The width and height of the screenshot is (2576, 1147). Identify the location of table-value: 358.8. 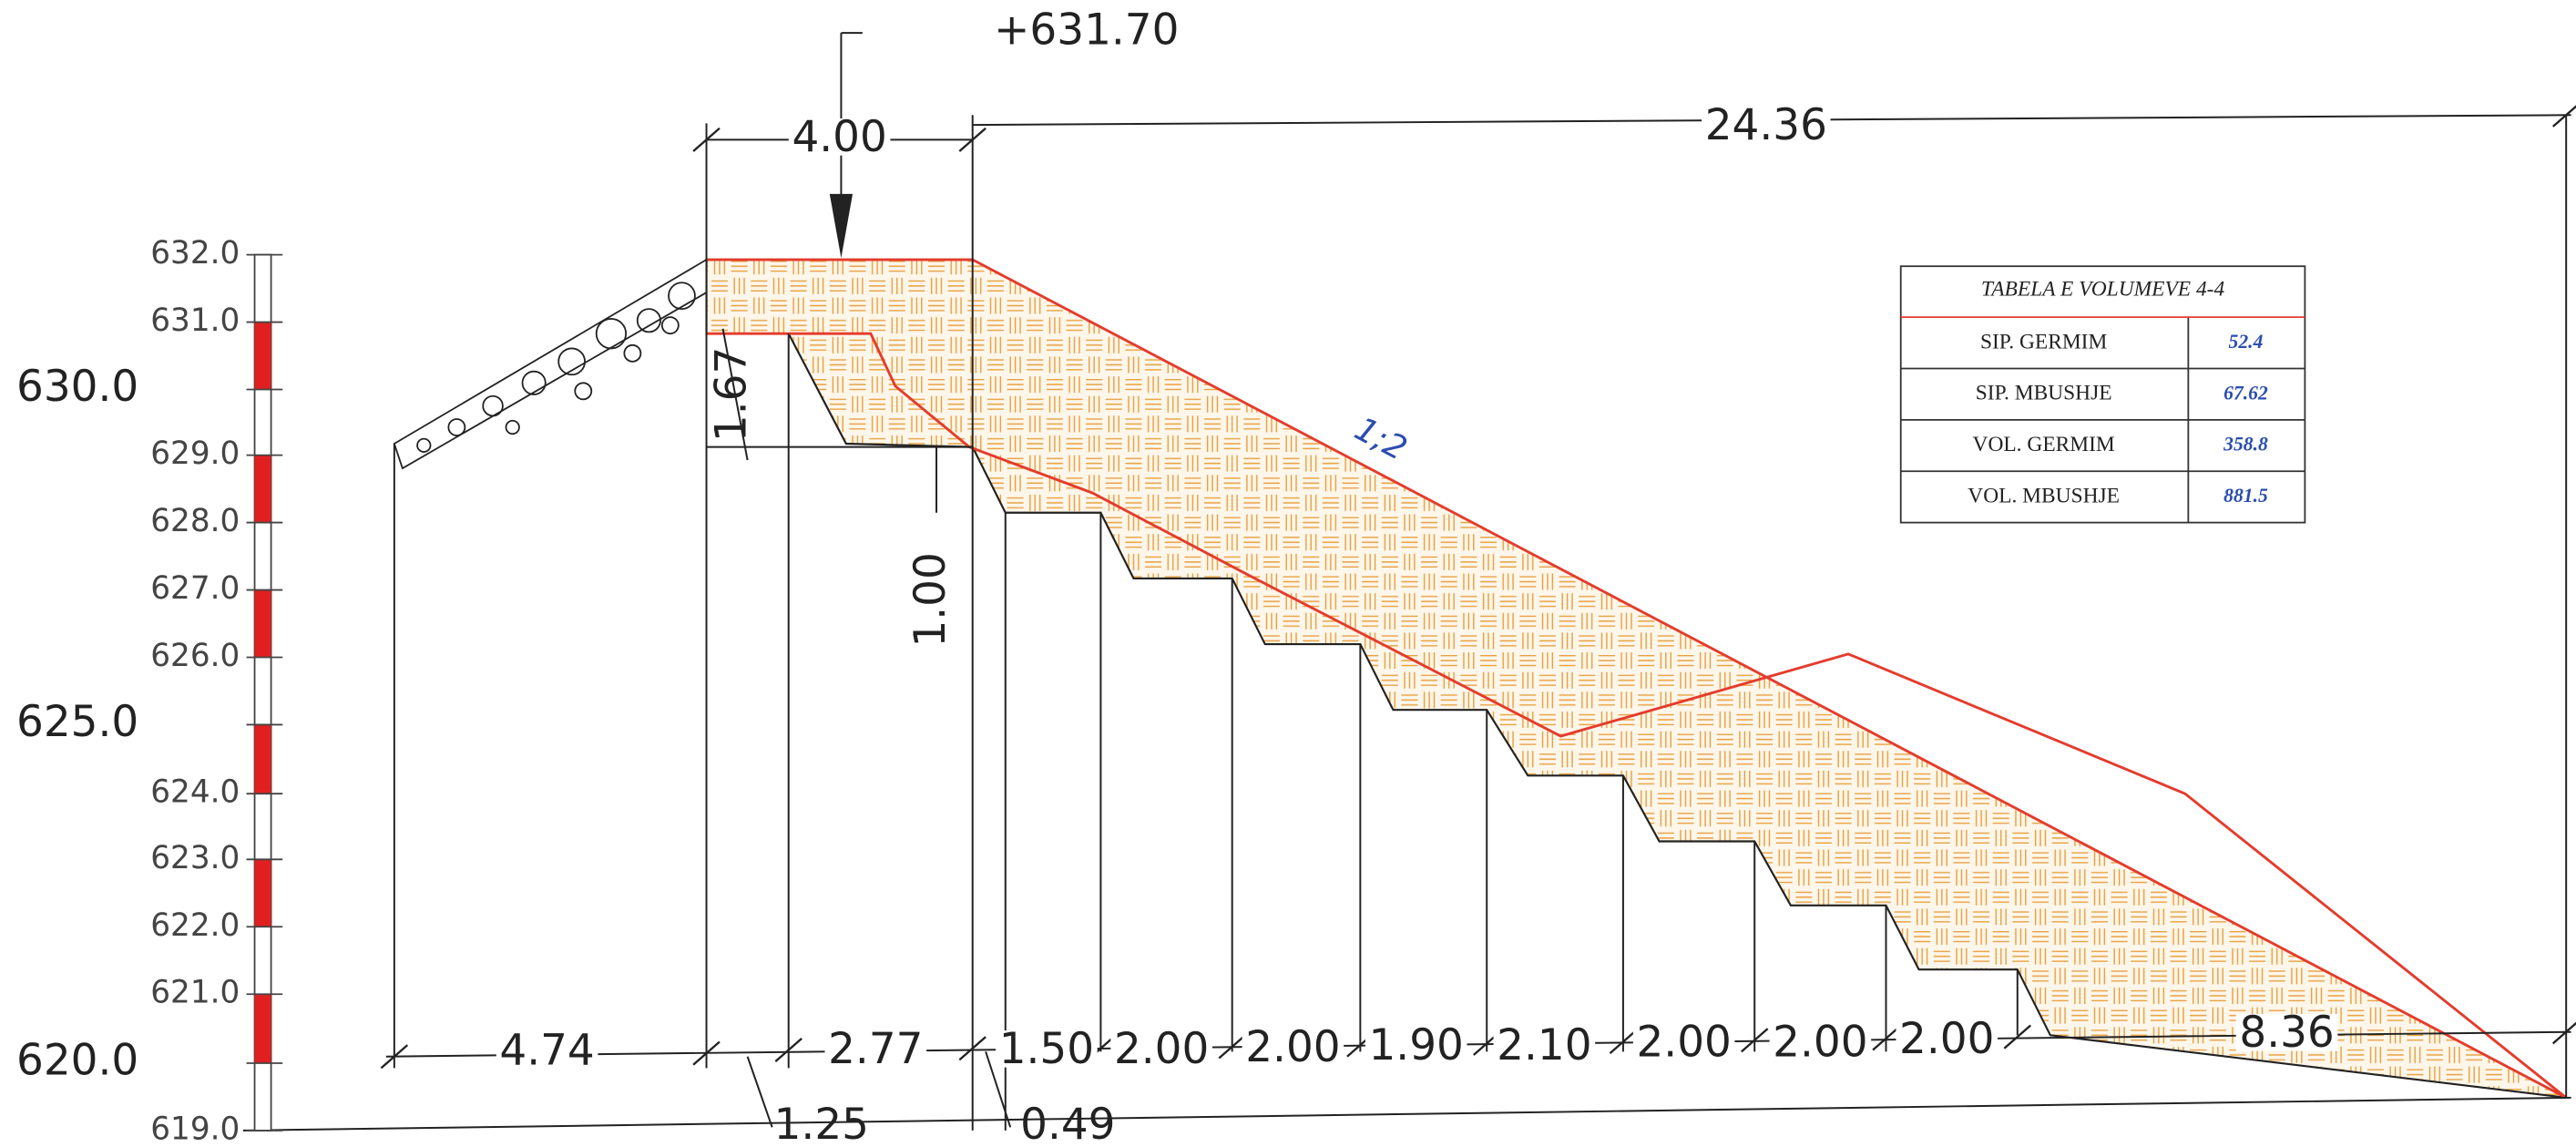
(2245, 445).